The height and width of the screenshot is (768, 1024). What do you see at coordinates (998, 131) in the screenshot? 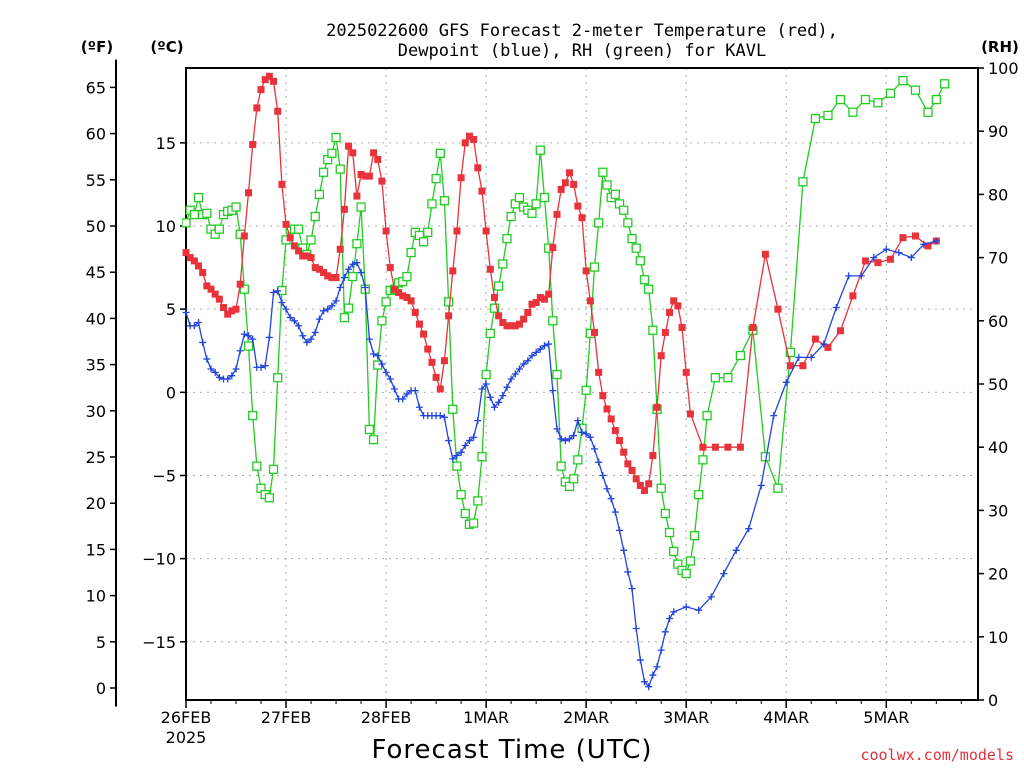
I see `rh-tick-label: 90` at bounding box center [998, 131].